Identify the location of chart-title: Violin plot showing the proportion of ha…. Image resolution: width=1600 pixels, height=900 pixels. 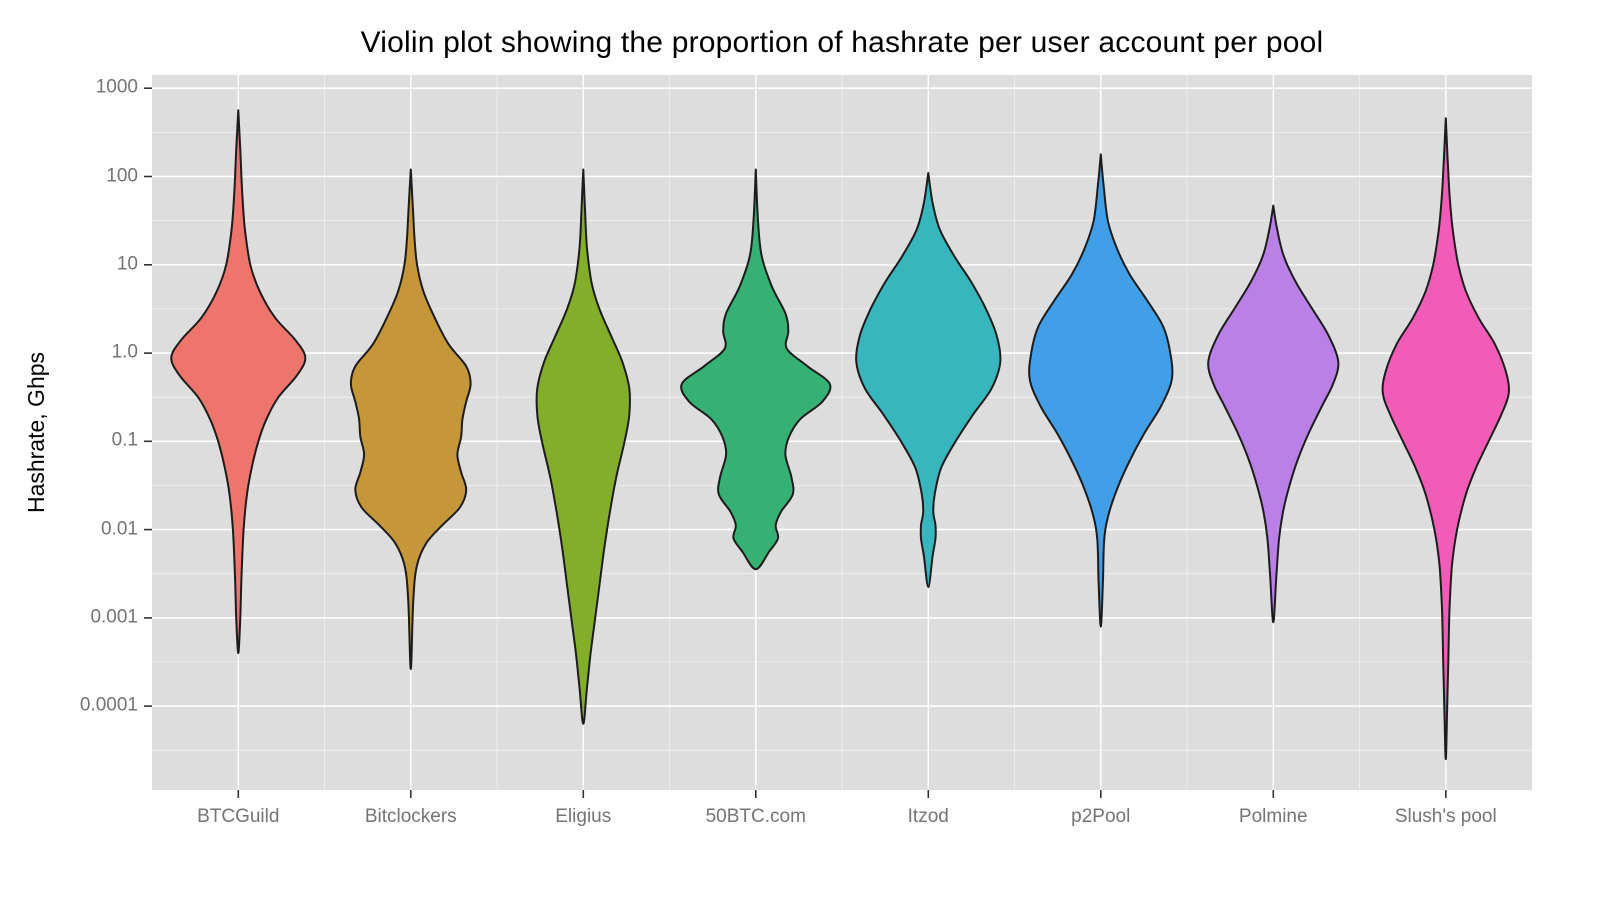
(842, 42).